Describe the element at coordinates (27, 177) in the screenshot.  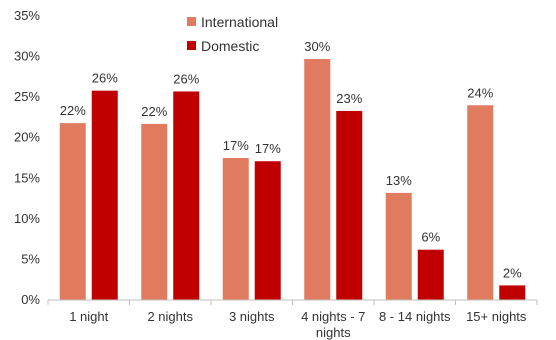
I see `y-tick-label: 15%` at that location.